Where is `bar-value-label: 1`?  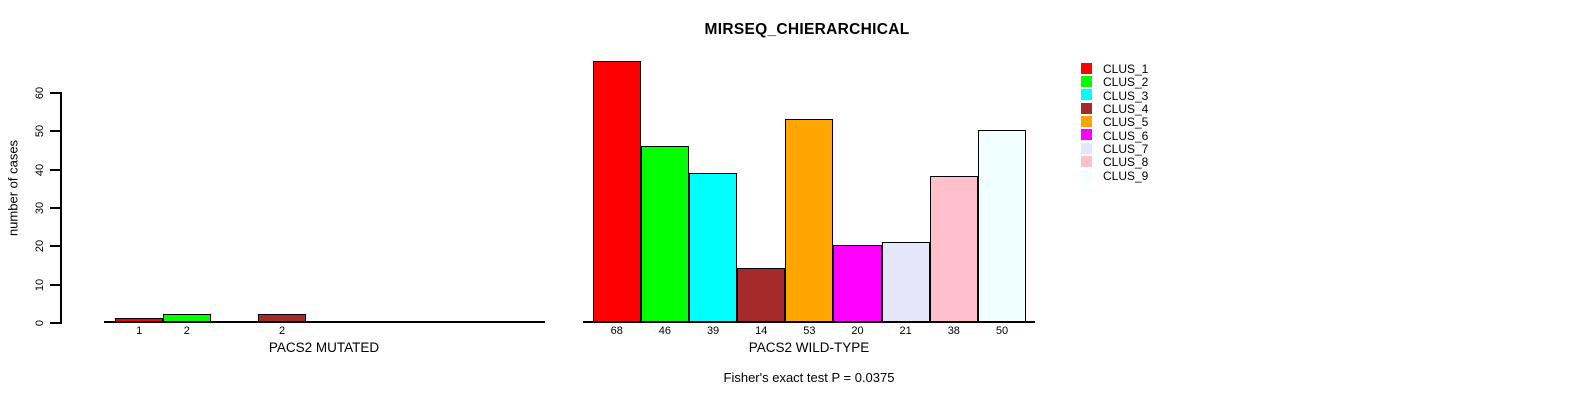
bar-value-label: 1 is located at coordinates (139, 330).